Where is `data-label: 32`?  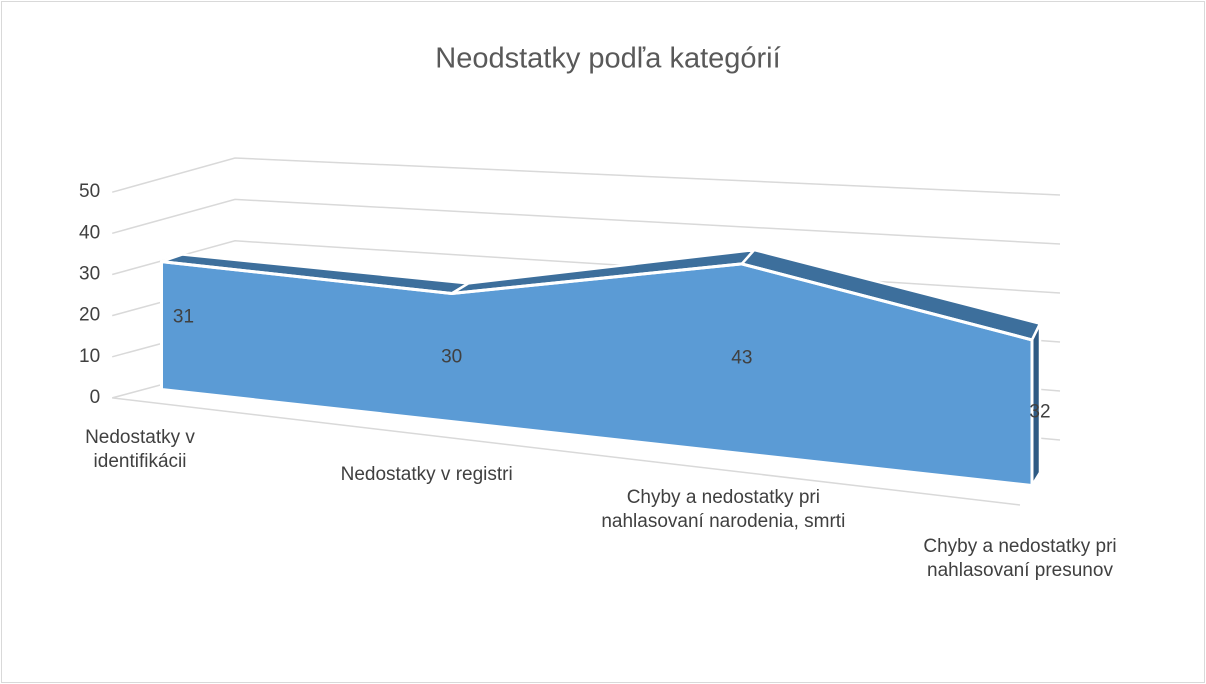
data-label: 32 is located at coordinates (1039, 412).